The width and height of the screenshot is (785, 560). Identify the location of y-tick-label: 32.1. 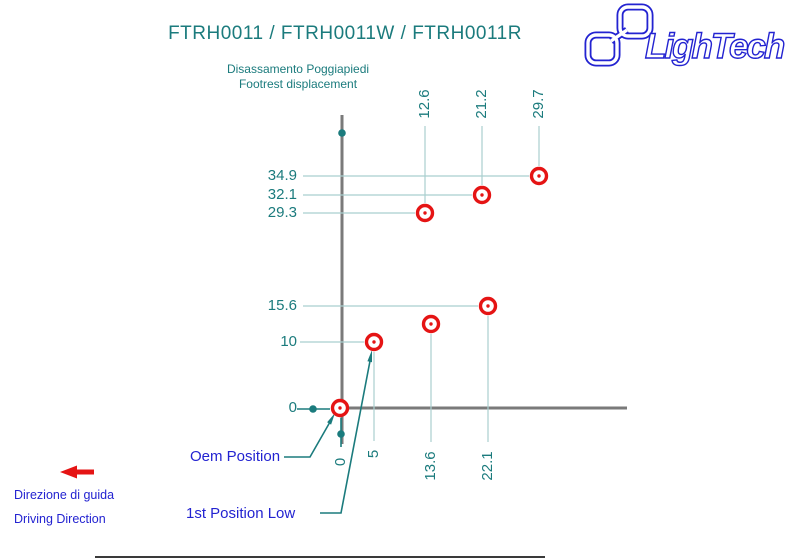
(282, 194).